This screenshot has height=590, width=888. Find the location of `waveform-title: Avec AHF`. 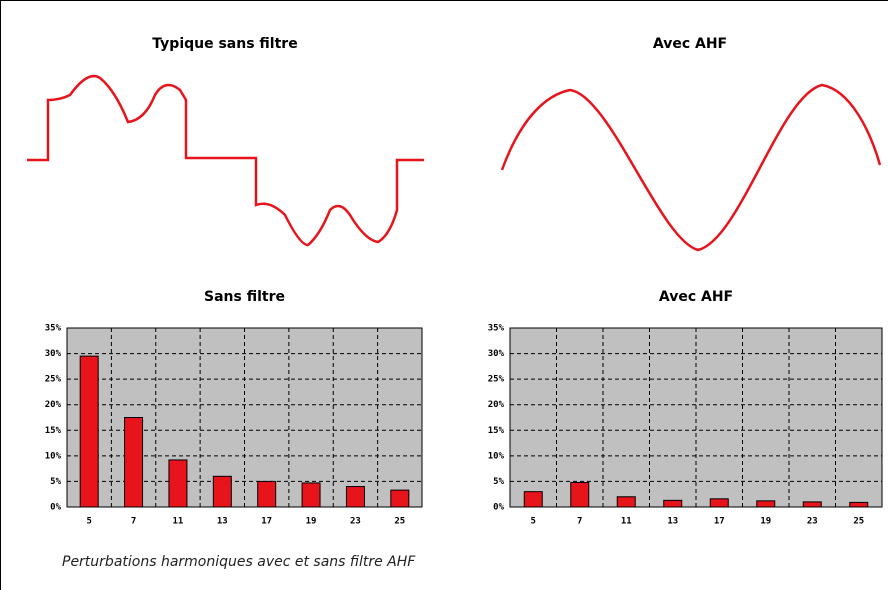

waveform-title: Avec AHF is located at coordinates (690, 44).